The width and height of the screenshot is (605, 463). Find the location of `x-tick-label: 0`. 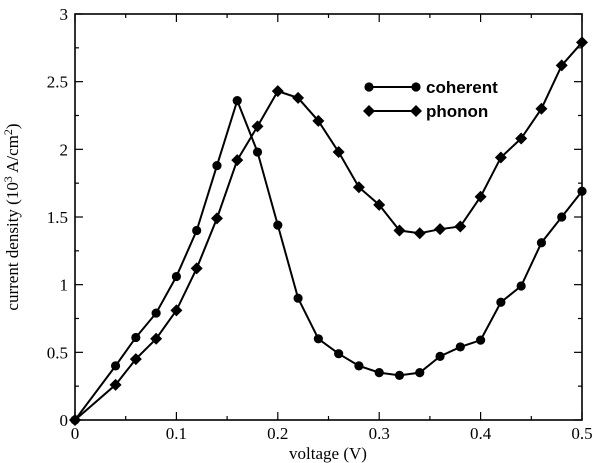

x-tick-label: 0 is located at coordinates (75, 433).